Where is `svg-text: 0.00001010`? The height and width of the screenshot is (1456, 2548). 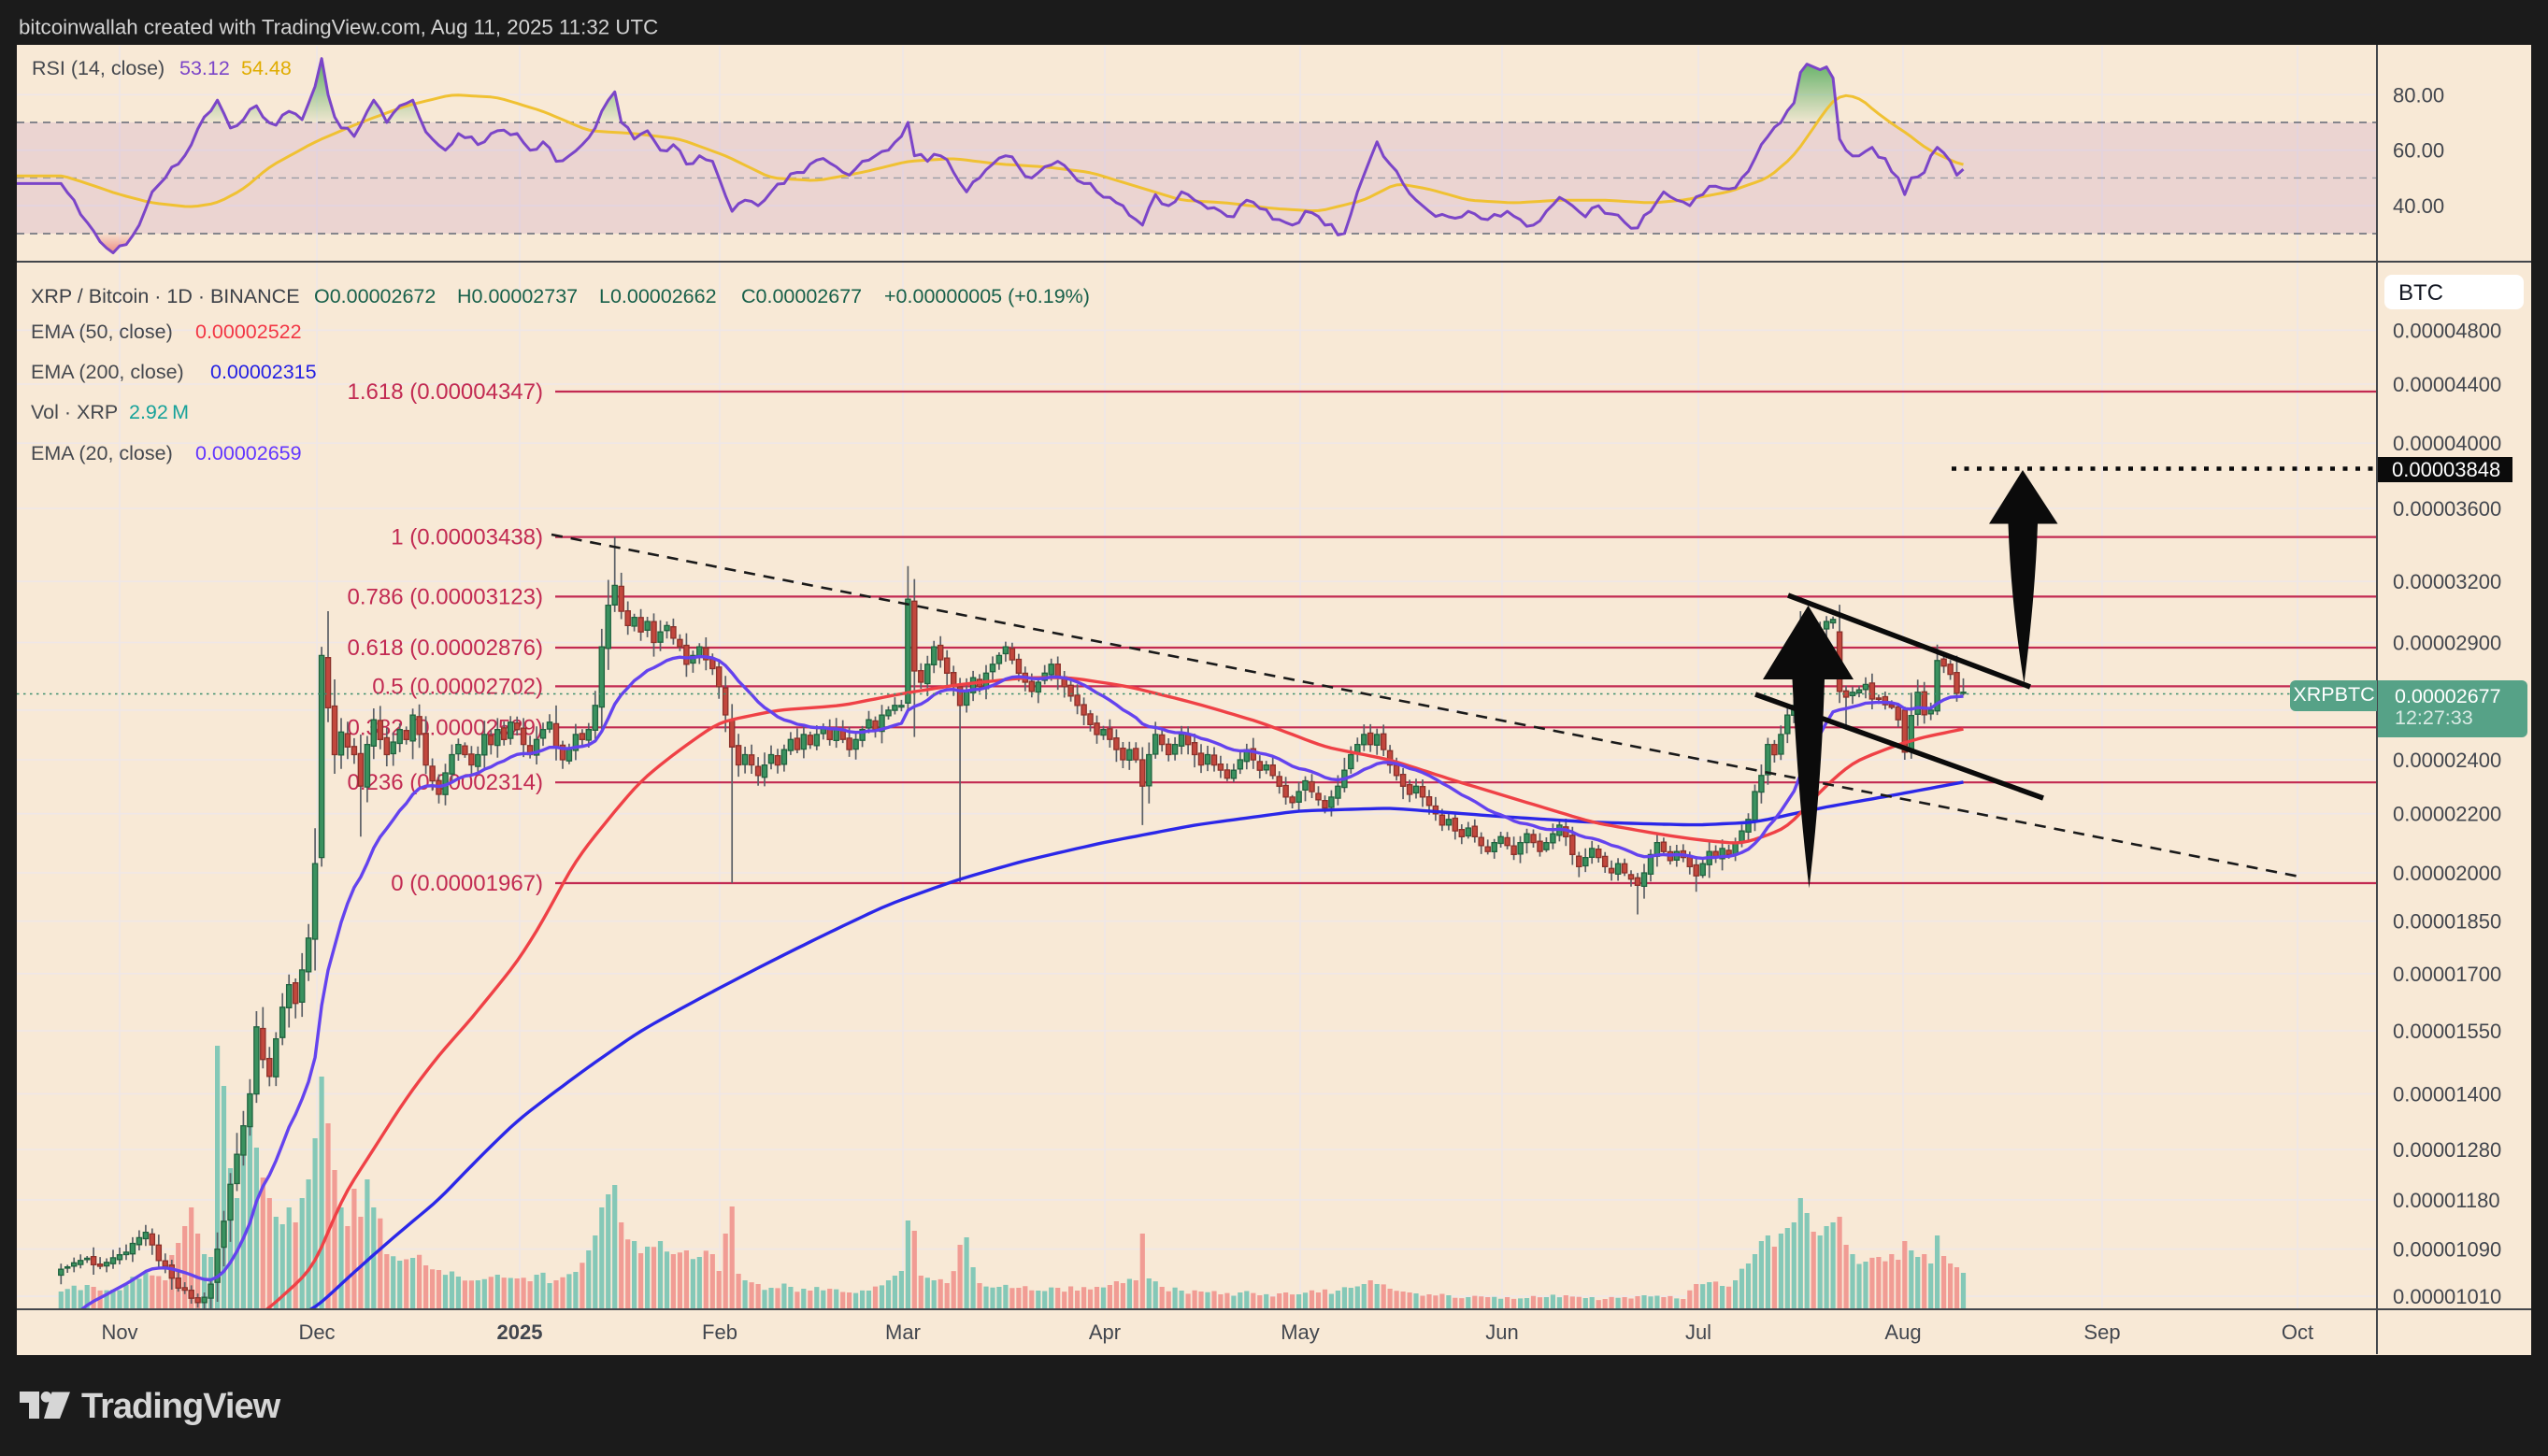
svg-text: 0.00001010 is located at coordinates (2447, 1296).